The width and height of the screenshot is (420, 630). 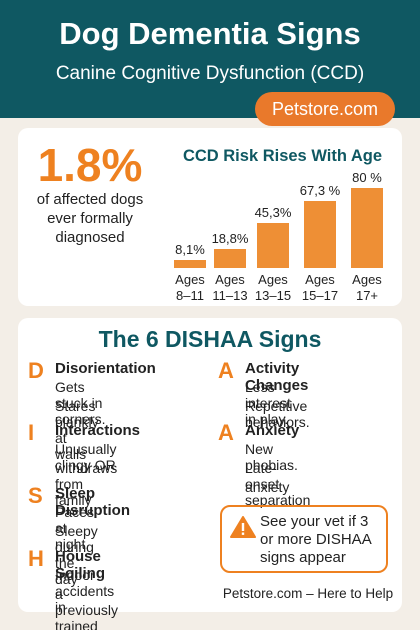 What do you see at coordinates (320, 287) in the screenshot?
I see `x-tick-label: Ages 15–17` at bounding box center [320, 287].